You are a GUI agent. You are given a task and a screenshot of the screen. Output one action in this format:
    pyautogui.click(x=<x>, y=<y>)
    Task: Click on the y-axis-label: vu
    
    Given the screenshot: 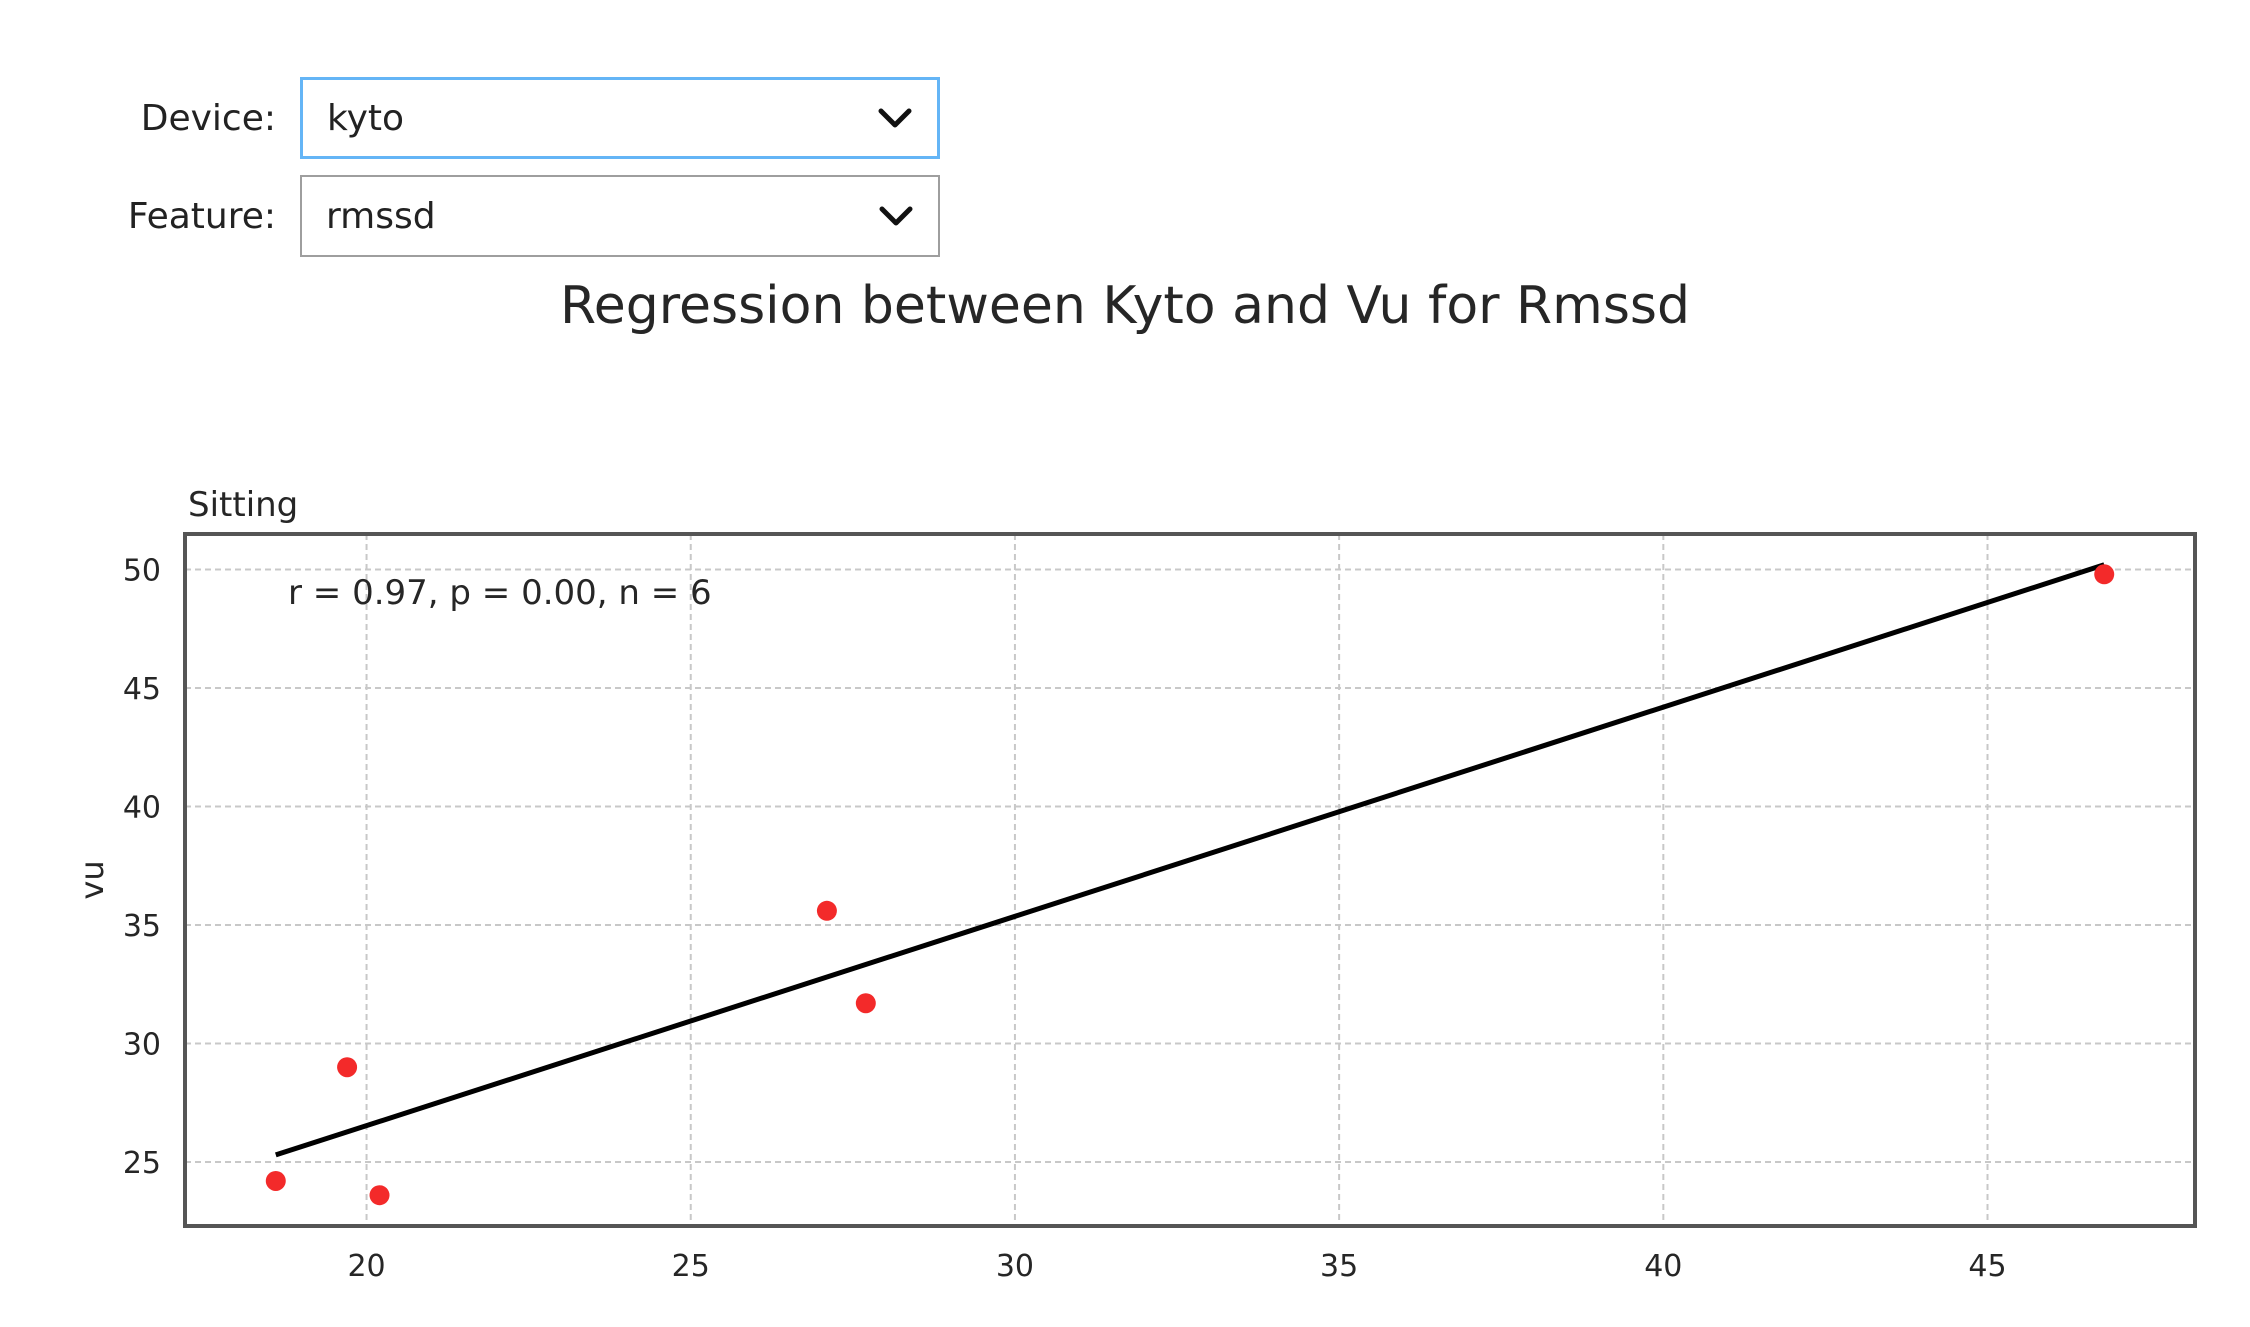 What is the action you would take?
    pyautogui.click(x=92, y=879)
    